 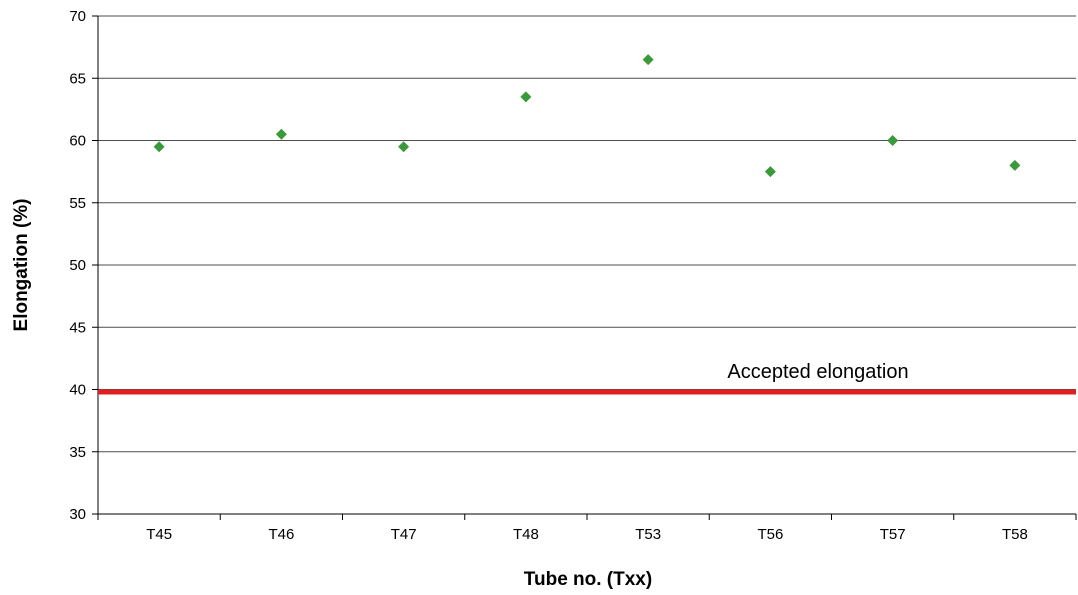 I want to click on reference-line-label: Accepted elongation, so click(x=817, y=372).